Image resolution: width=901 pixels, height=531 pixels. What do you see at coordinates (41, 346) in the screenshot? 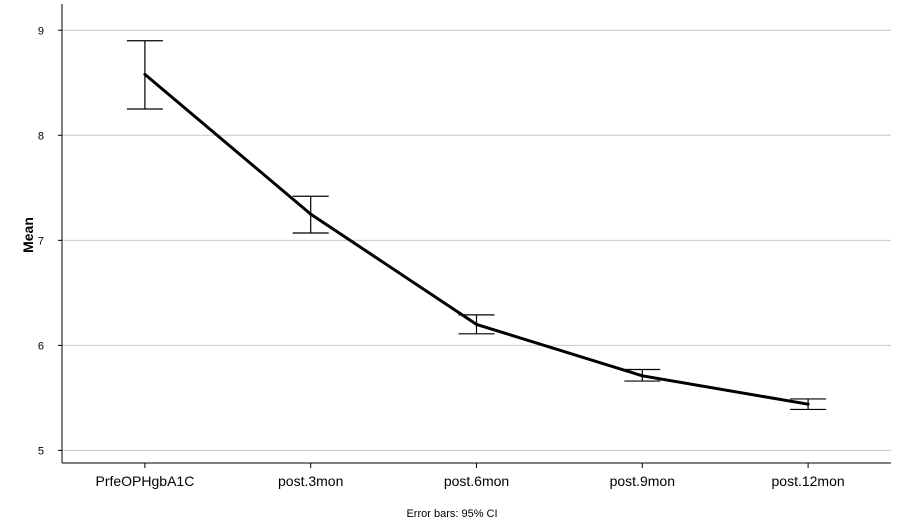
I see `y-tick-label-6: 6` at bounding box center [41, 346].